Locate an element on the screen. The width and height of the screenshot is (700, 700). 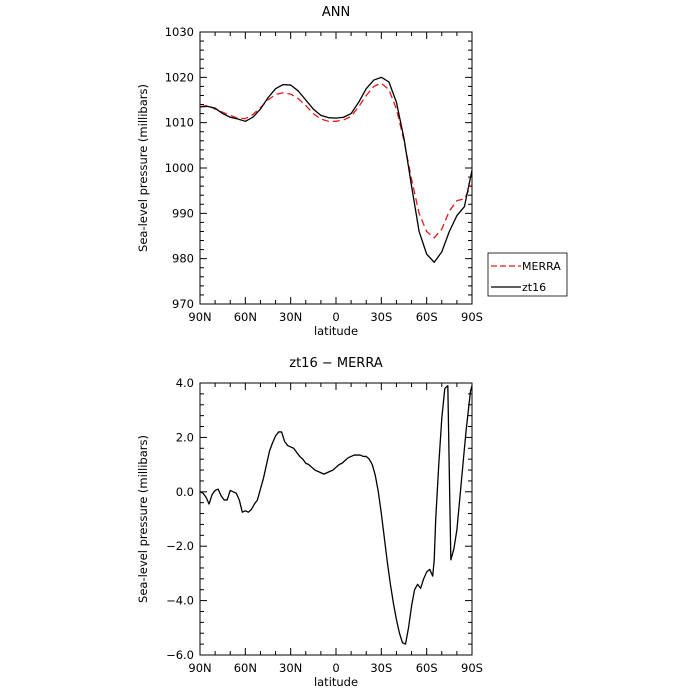
y-tick-label: 1000 is located at coordinates (179, 168).